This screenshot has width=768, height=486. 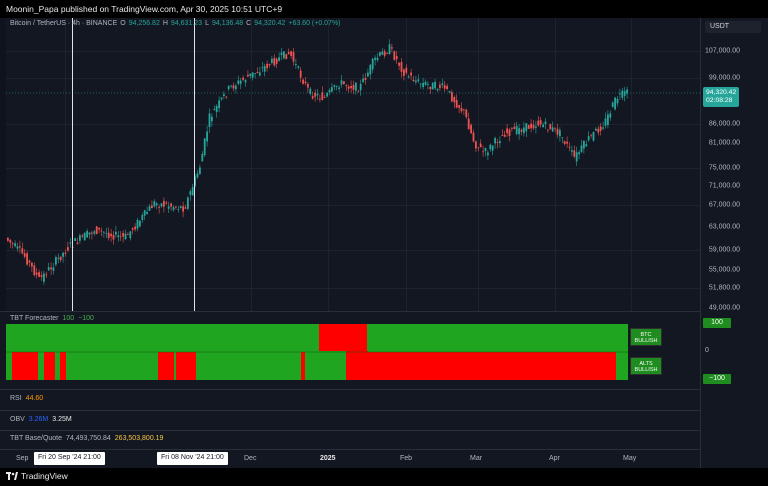 I want to click on low-label: L, so click(x=207, y=23).